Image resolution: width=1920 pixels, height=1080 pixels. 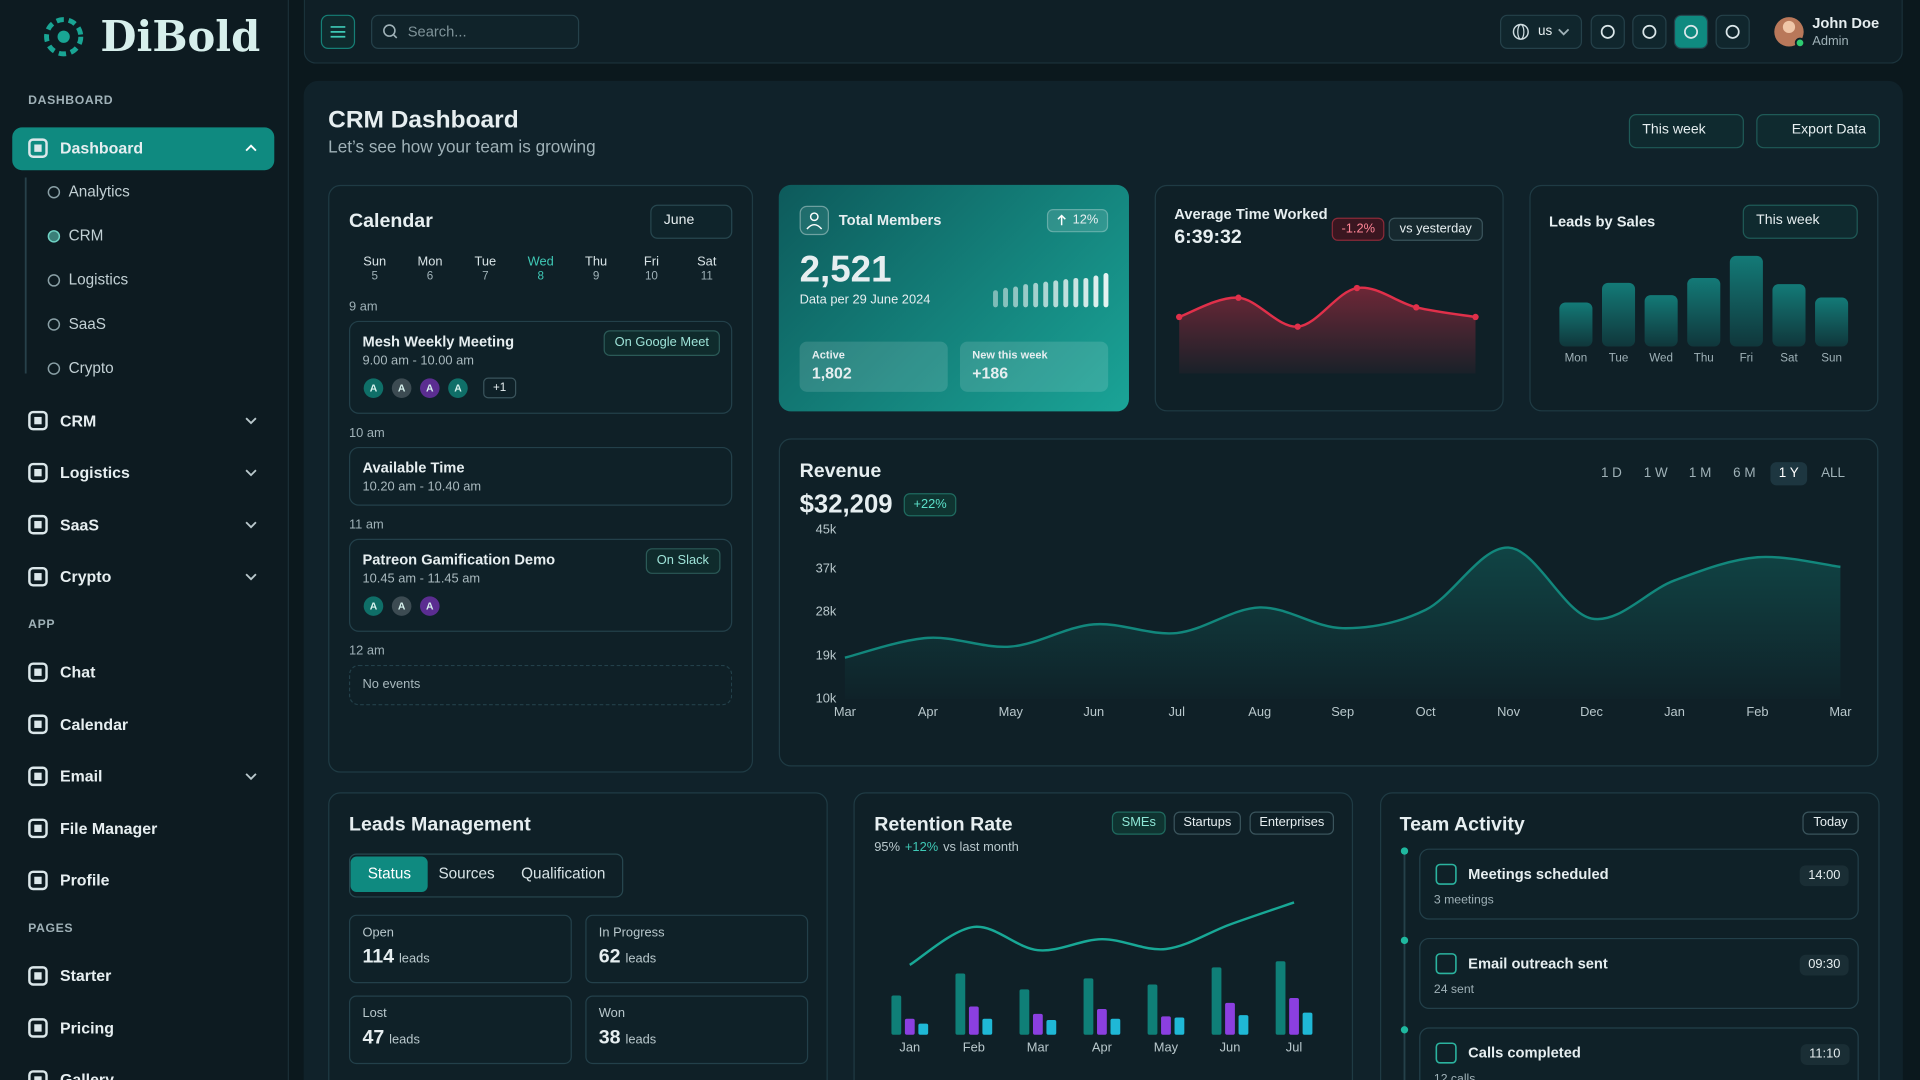 I want to click on area, so click(x=1342, y=623).